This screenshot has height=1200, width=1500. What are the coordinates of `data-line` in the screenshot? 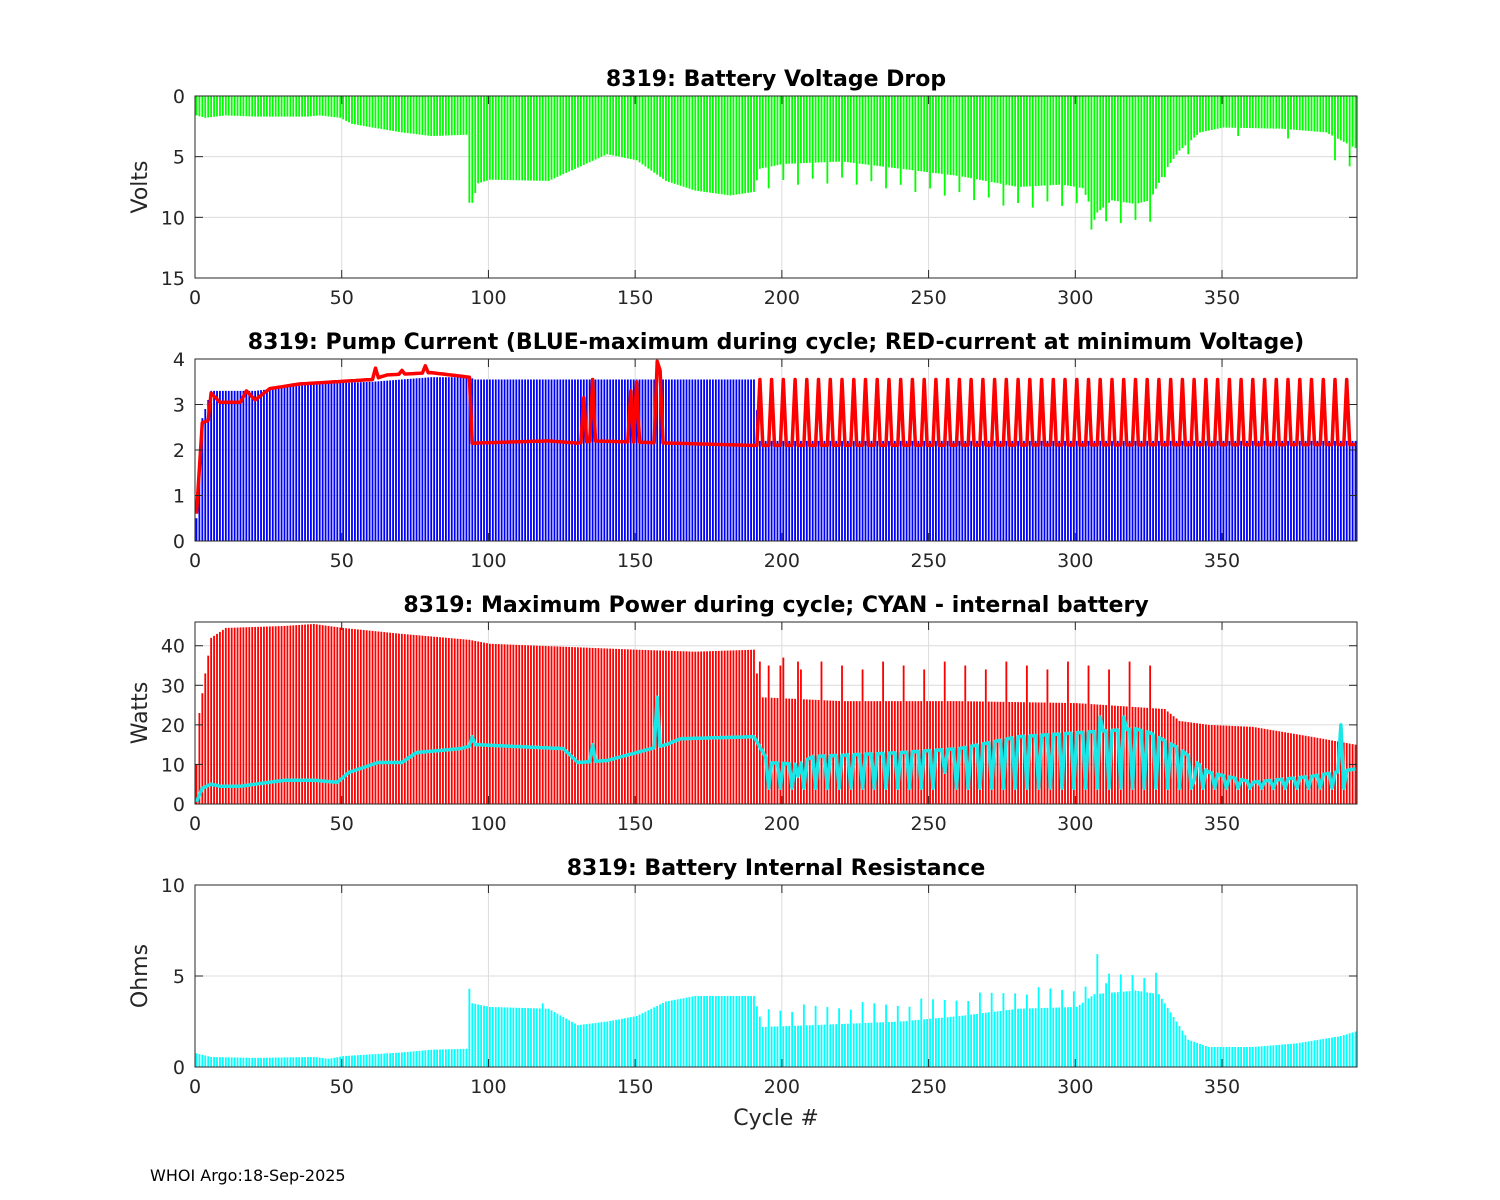 It's located at (775, 749).